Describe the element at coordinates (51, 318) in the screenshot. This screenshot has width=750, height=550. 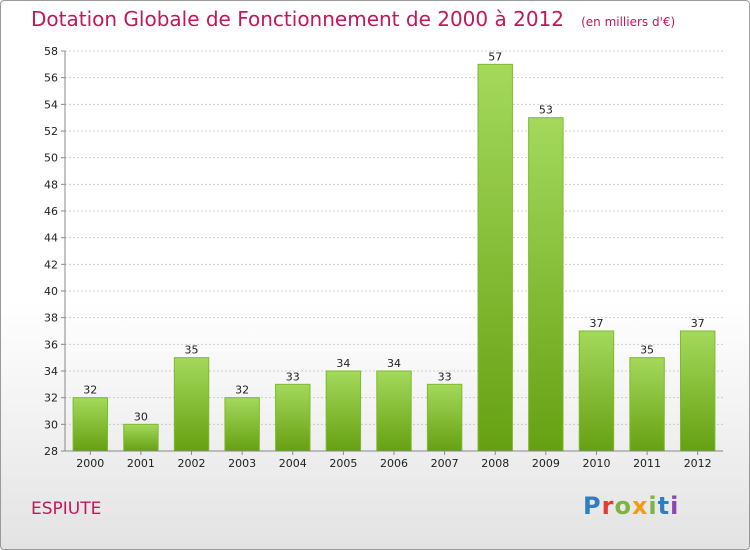
I see `y-tick-label: 38` at that location.